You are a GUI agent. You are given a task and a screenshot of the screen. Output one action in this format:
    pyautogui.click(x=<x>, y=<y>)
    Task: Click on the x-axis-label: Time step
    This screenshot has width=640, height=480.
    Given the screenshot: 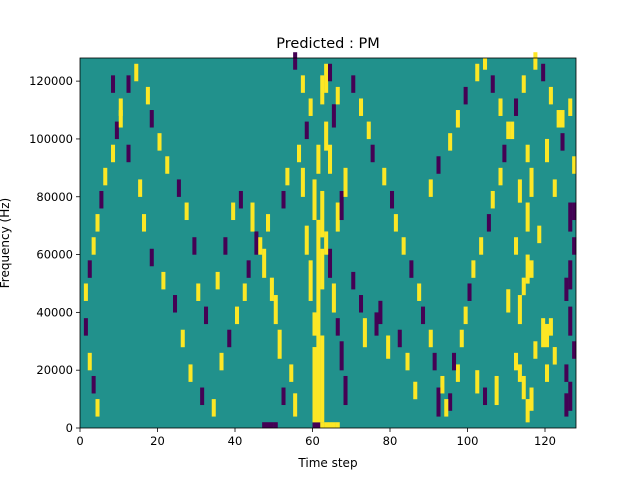 What is the action you would take?
    pyautogui.click(x=327, y=463)
    